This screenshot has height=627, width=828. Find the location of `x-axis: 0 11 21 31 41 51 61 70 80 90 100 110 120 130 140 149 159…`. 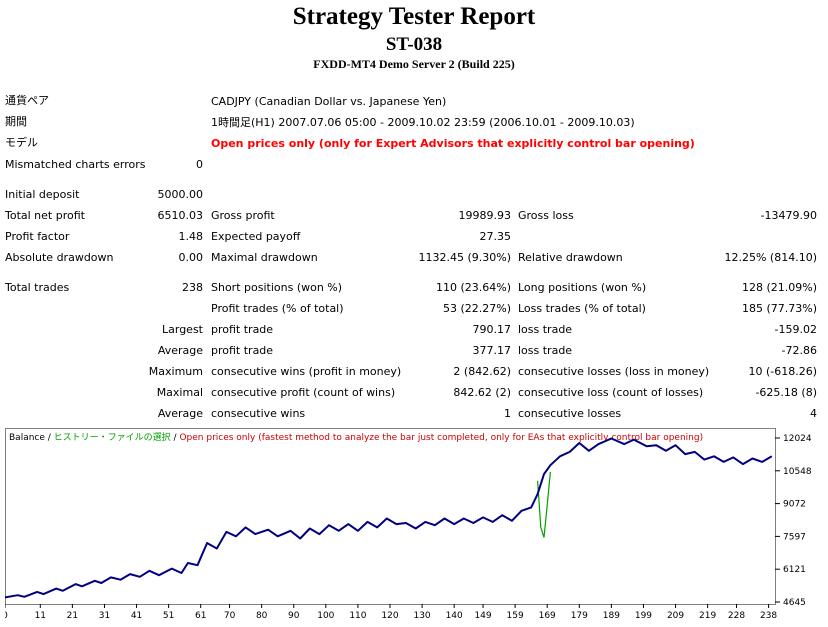

x-axis: 0 11 21 31 41 51 61 70 80 90 100 110 120 130 140 149 159… is located at coordinates (391, 612).